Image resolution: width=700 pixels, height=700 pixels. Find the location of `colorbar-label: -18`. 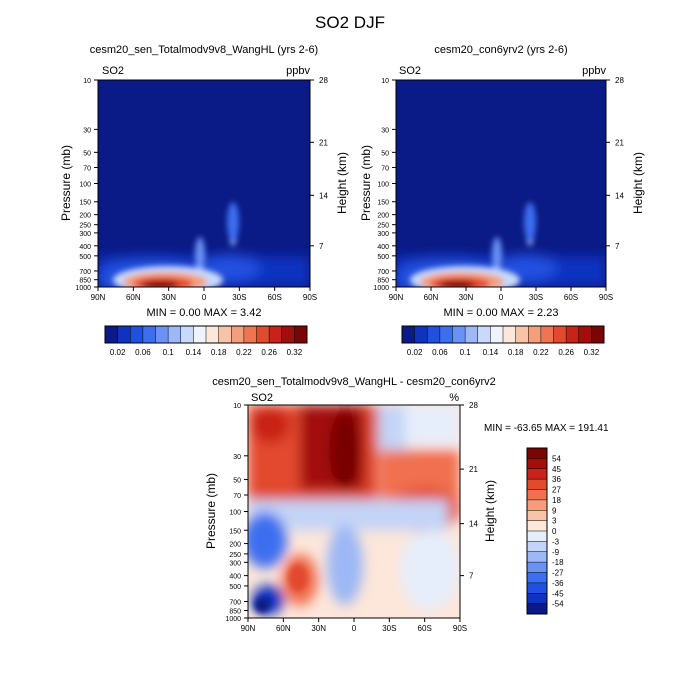

colorbar-label: -18 is located at coordinates (558, 562).